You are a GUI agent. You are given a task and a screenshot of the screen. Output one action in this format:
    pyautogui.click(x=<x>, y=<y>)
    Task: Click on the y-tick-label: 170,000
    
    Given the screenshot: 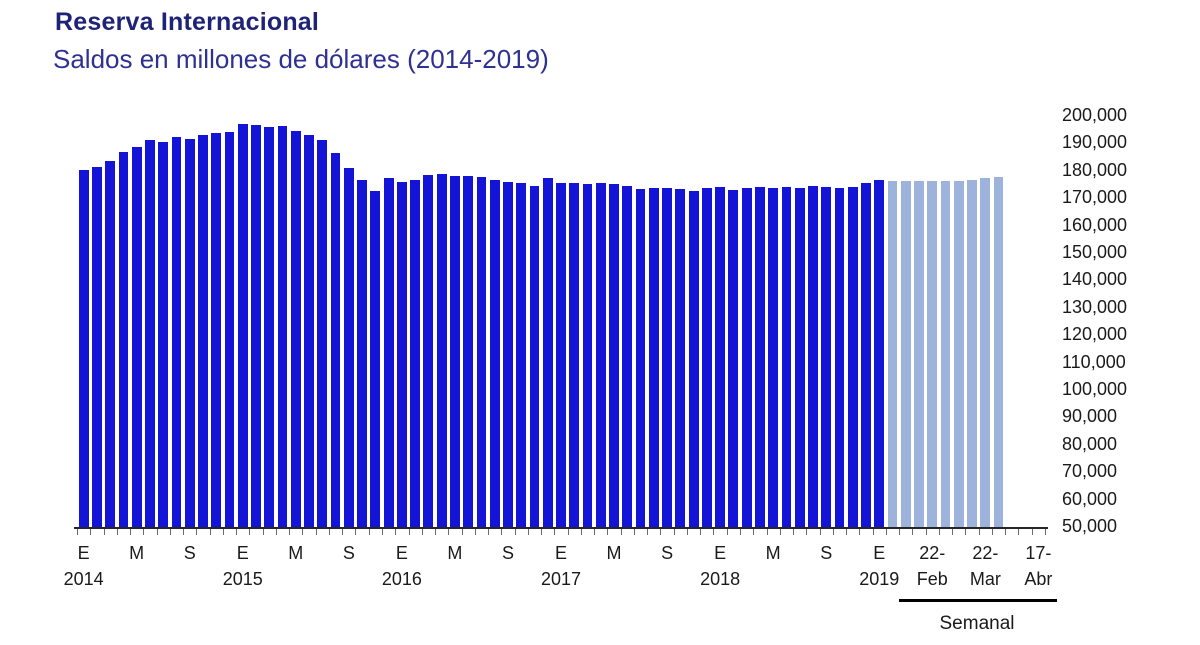 What is the action you would take?
    pyautogui.click(x=1095, y=197)
    